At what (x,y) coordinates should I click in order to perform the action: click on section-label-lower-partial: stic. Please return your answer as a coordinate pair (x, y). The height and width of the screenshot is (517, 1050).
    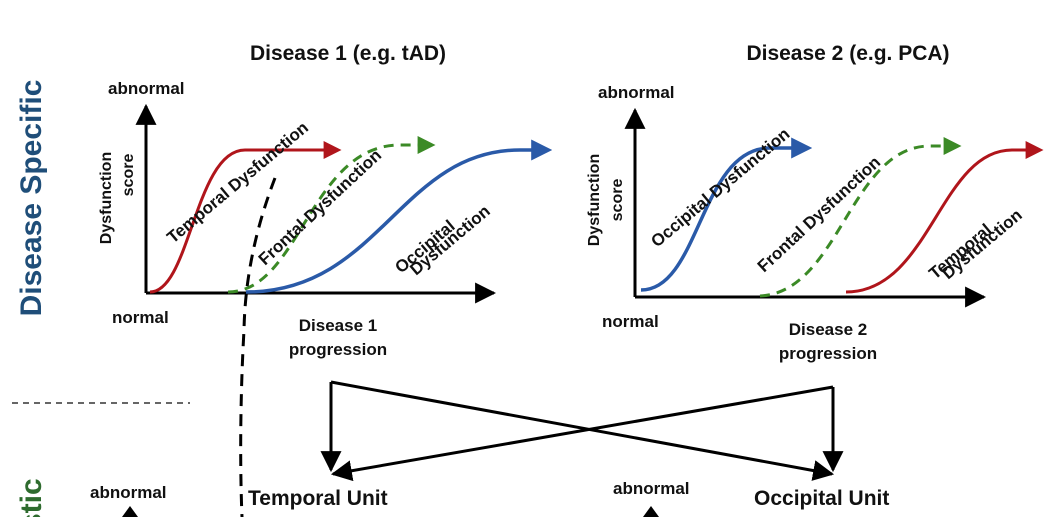
    Looking at the image, I should click on (31, 497).